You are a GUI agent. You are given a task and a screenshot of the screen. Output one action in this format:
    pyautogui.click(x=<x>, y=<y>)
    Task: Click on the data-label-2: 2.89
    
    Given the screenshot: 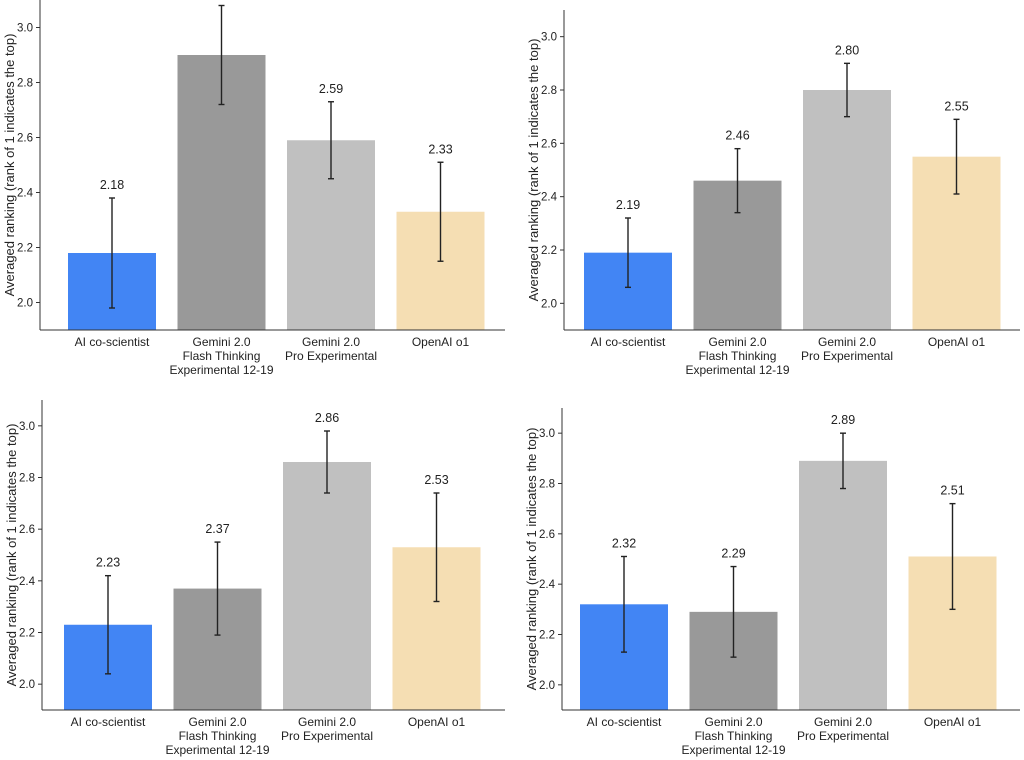 What is the action you would take?
    pyautogui.click(x=843, y=420)
    